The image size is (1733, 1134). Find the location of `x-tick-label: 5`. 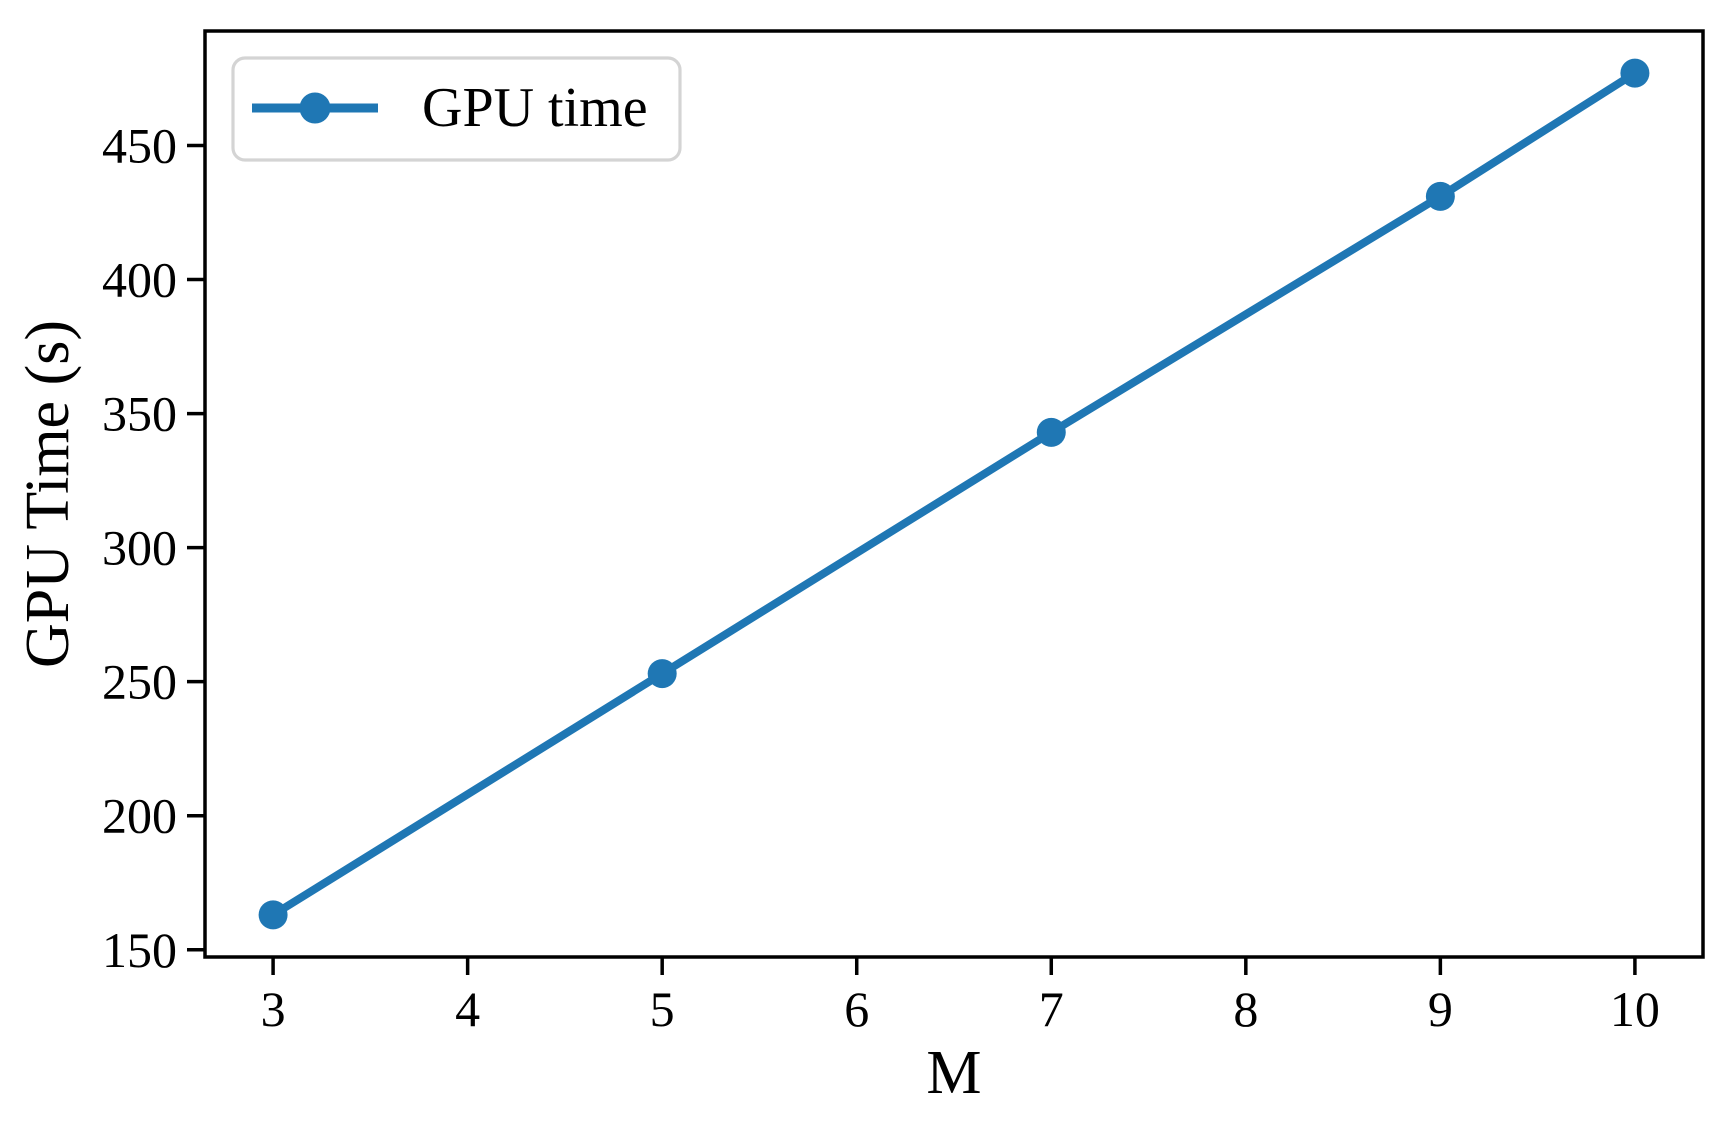

x-tick-label: 5 is located at coordinates (662, 1009).